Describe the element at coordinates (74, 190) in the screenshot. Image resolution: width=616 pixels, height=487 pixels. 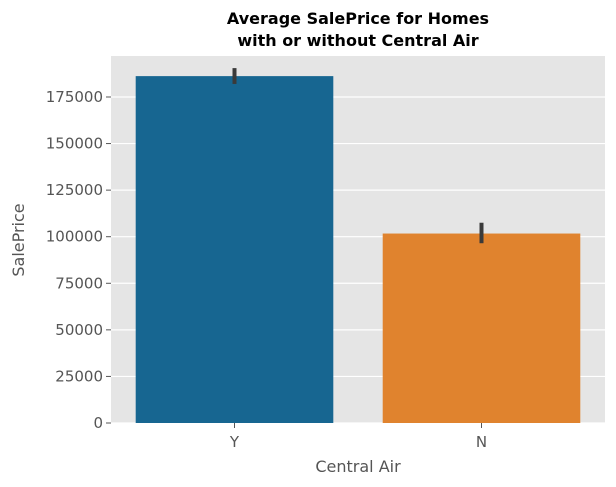
I see `y-tick-label-5: 125000` at that location.